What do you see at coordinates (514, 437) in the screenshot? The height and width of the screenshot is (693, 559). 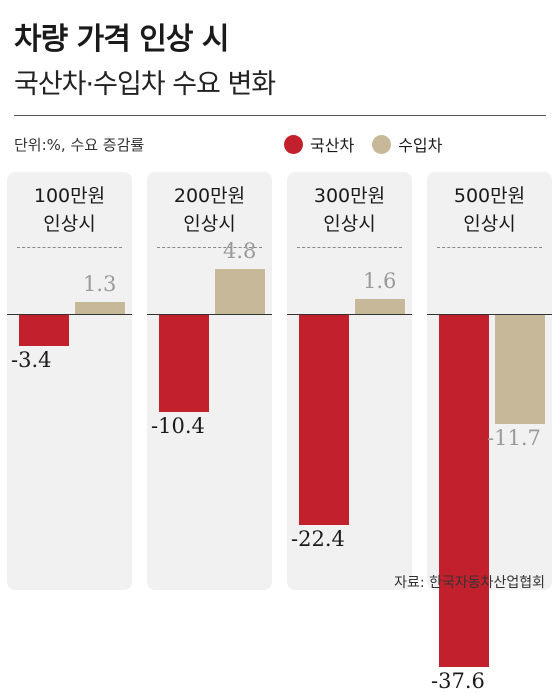 I see `value-label-imported: -11.7` at bounding box center [514, 437].